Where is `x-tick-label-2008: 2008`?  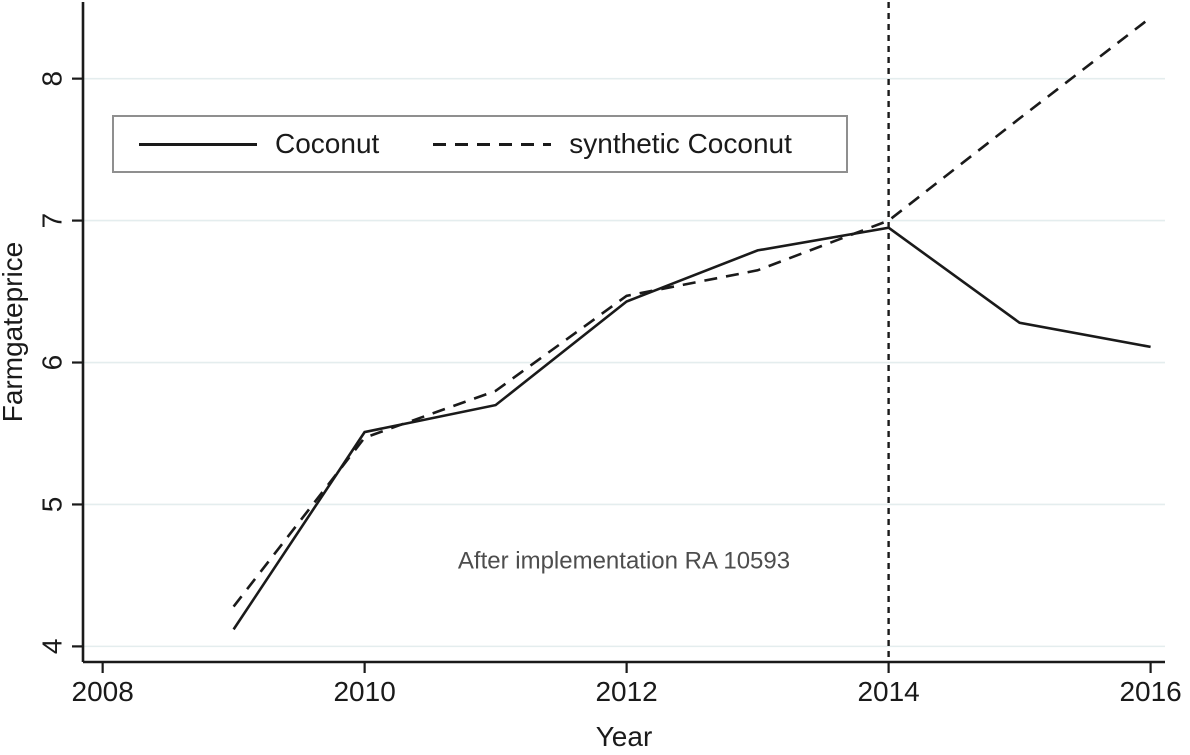
x-tick-label-2008: 2008 is located at coordinates (103, 691).